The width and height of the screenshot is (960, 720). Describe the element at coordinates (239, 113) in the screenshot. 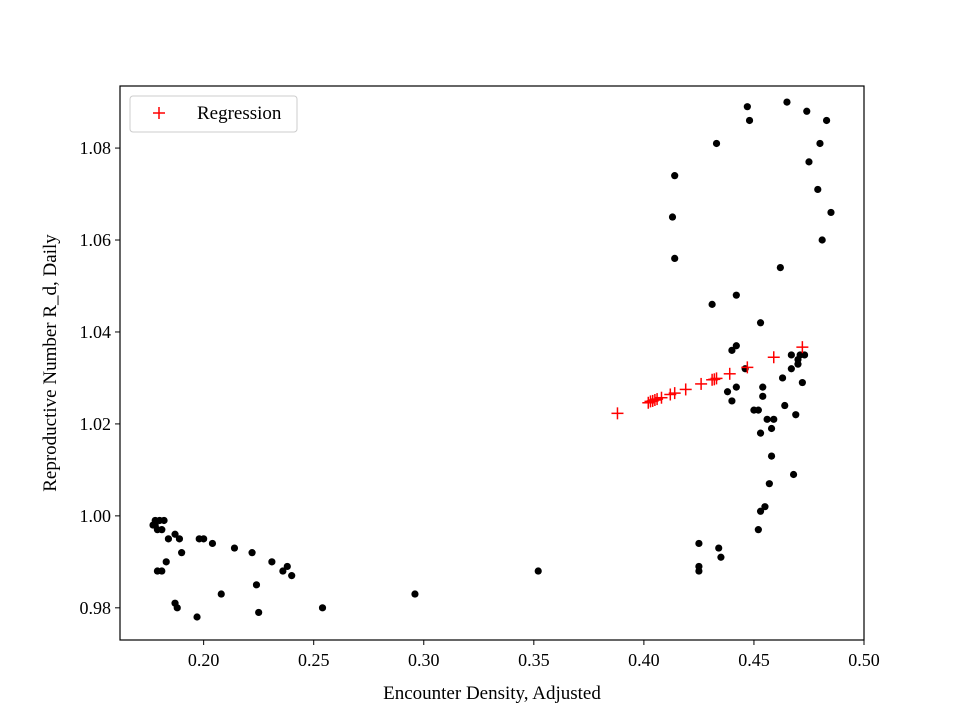

I see `legend-label-regression: Regression` at that location.